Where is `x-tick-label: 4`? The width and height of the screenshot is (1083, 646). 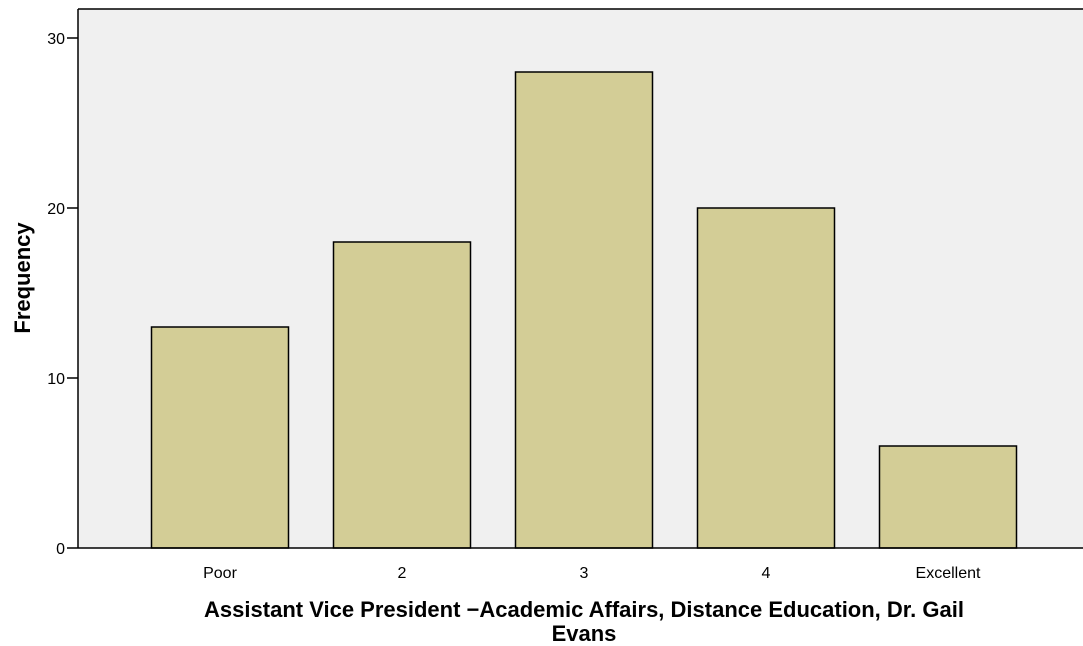 x-tick-label: 4 is located at coordinates (766, 573).